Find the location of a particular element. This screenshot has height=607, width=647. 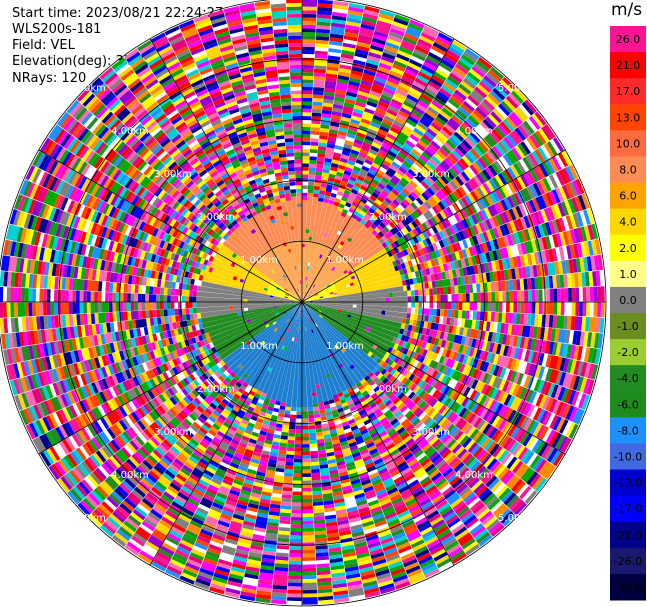

field-text: Field: VEL is located at coordinates (43, 45).